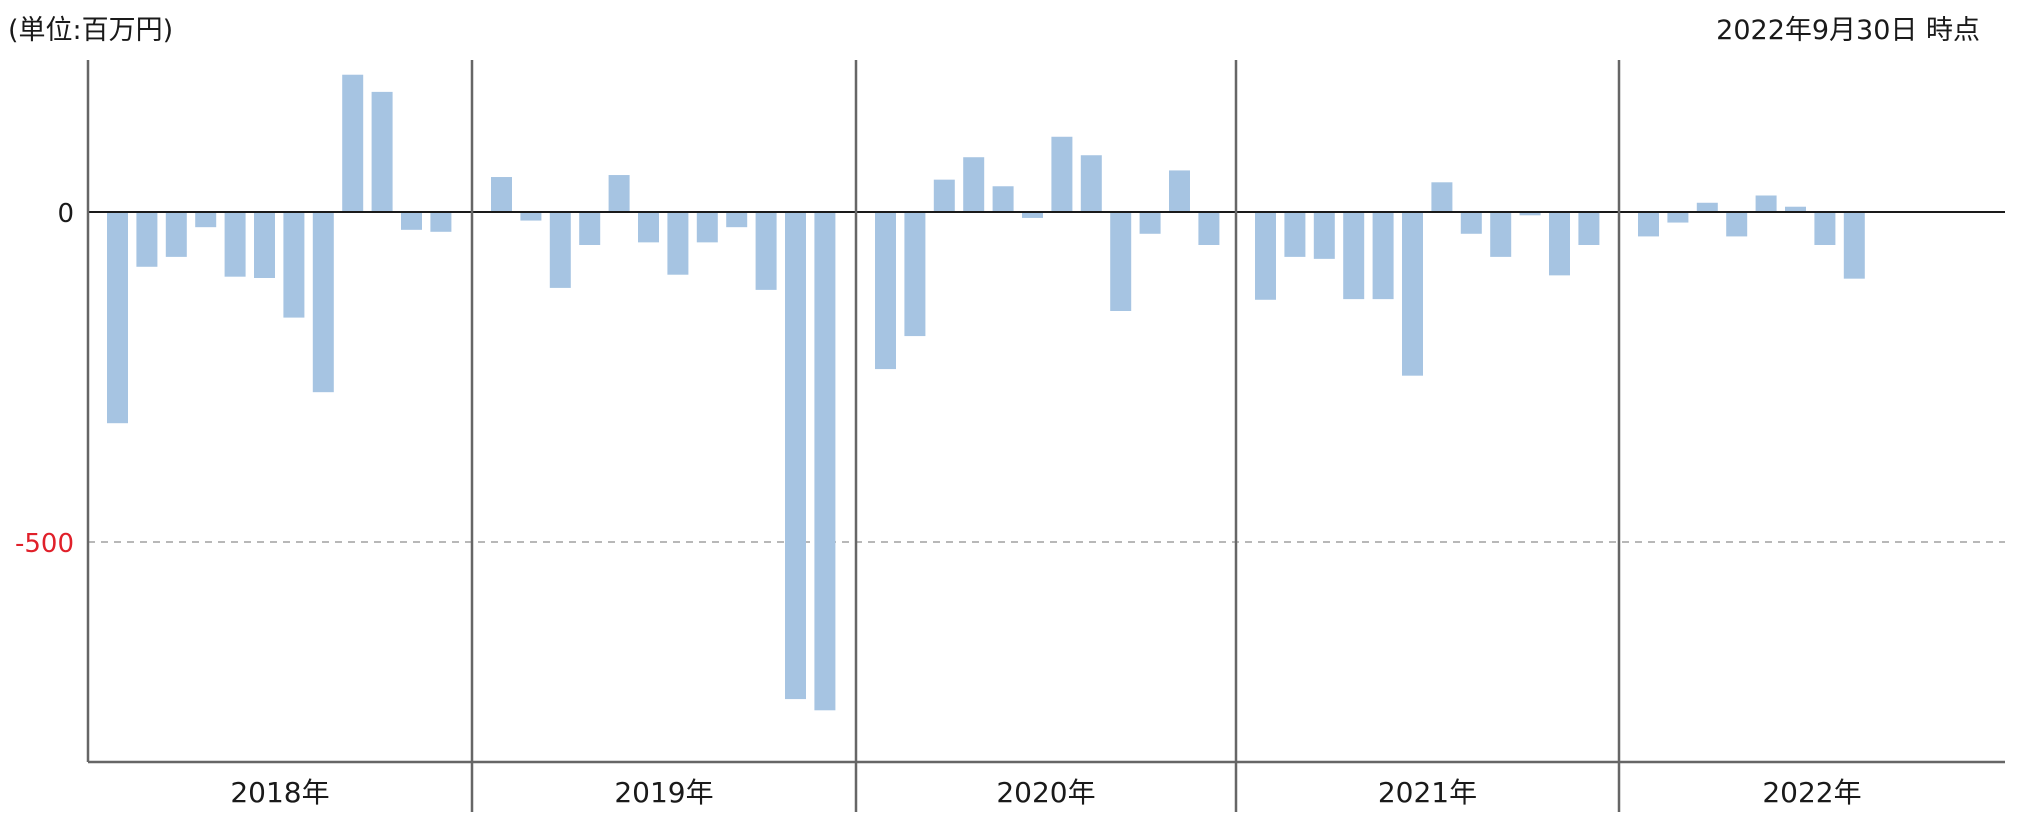  Describe the element at coordinates (737, 220) in the screenshot. I see `bar-2019年-9` at that location.